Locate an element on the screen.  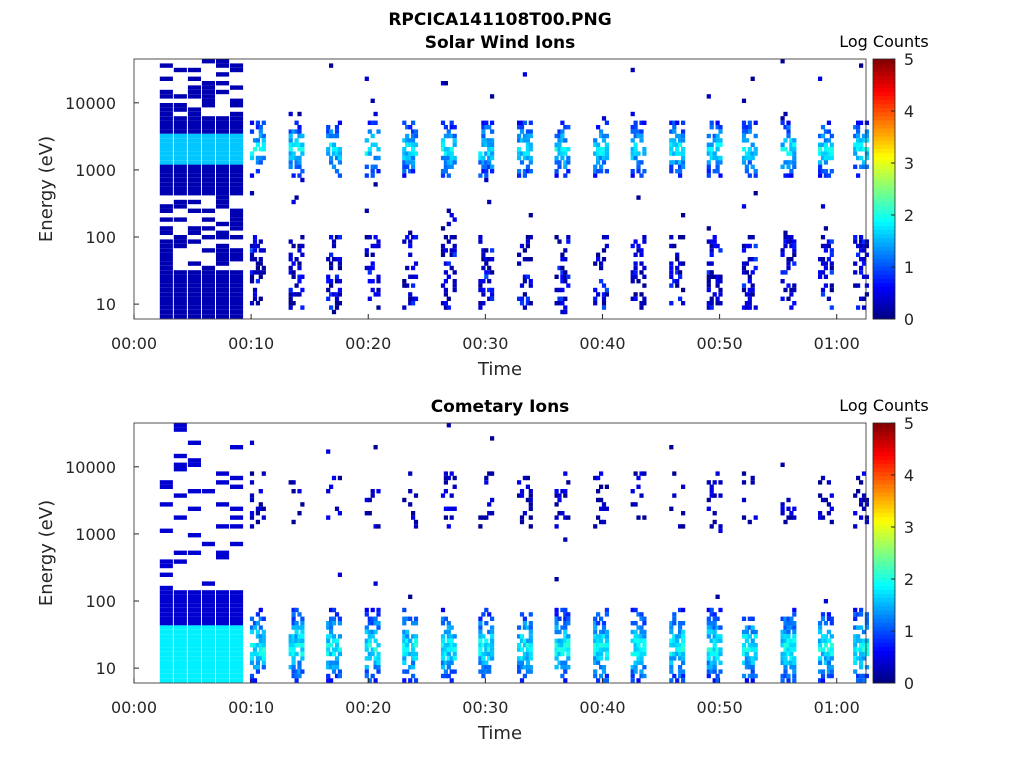
x-tick-label: 00:10 is located at coordinates (251, 343).